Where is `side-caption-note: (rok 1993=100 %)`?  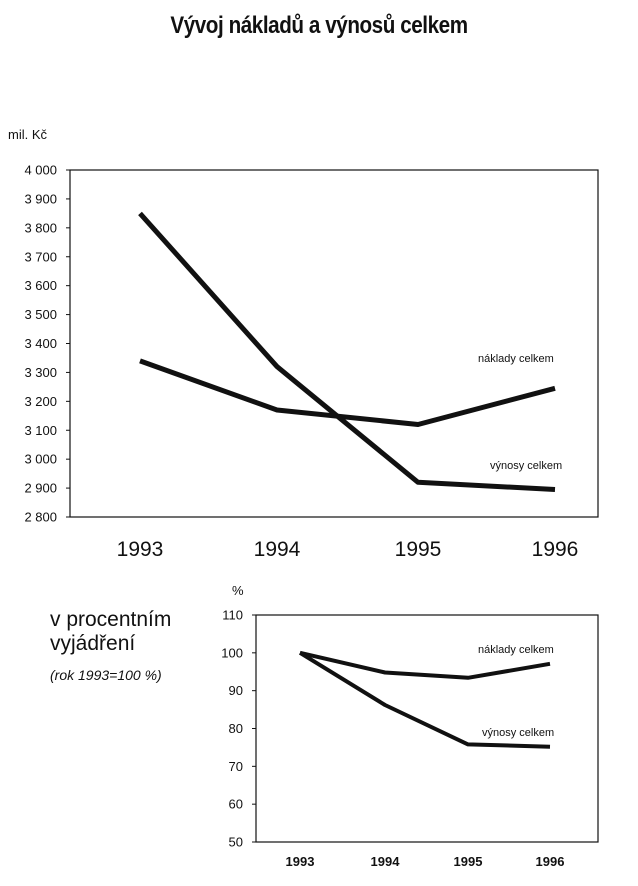 side-caption-note: (rok 1993=100 %) is located at coordinates (106, 675).